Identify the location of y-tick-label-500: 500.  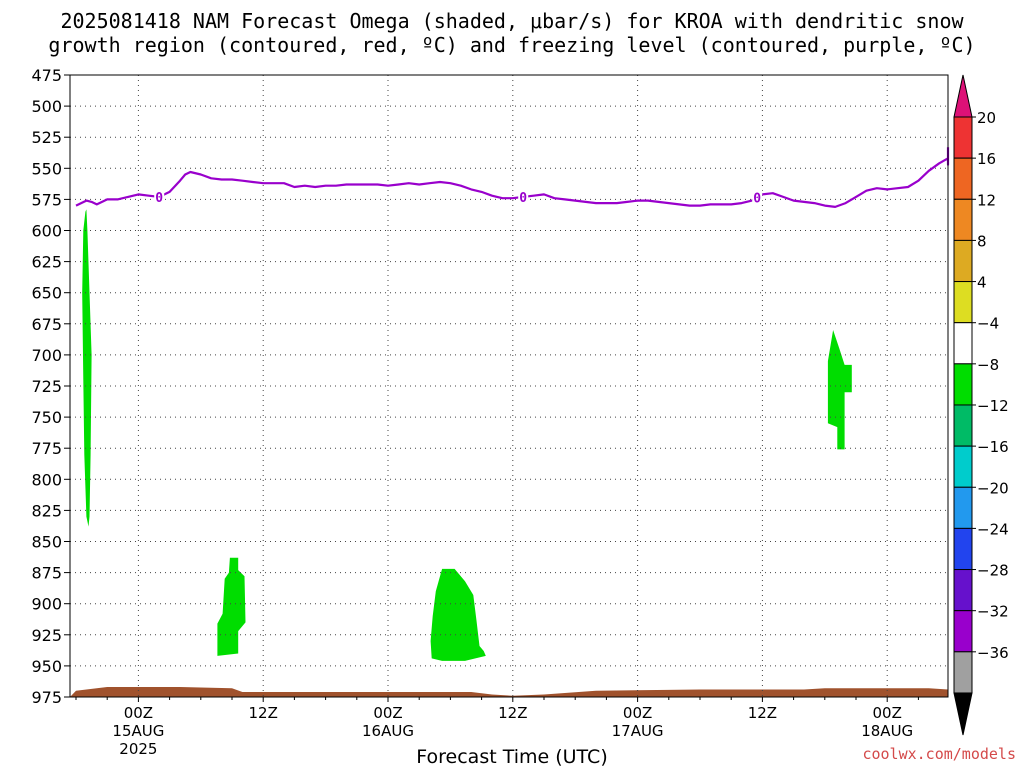
(46, 106).